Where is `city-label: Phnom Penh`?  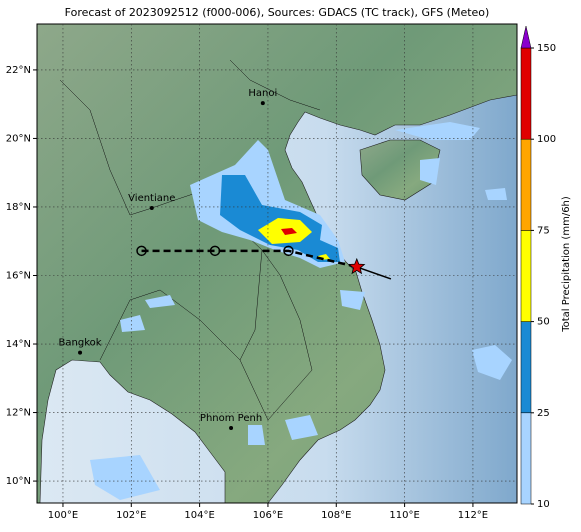
city-label: Phnom Penh is located at coordinates (231, 418).